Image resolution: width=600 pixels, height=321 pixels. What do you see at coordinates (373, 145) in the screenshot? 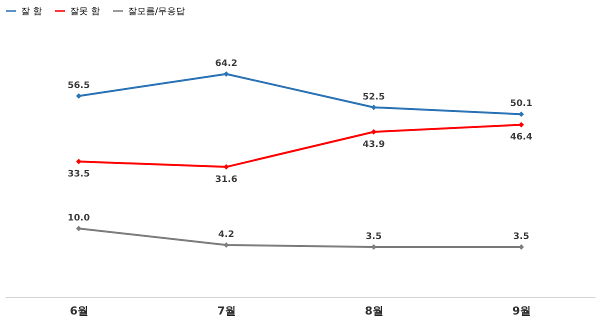
I see `data-label: 43.9` at bounding box center [373, 145].